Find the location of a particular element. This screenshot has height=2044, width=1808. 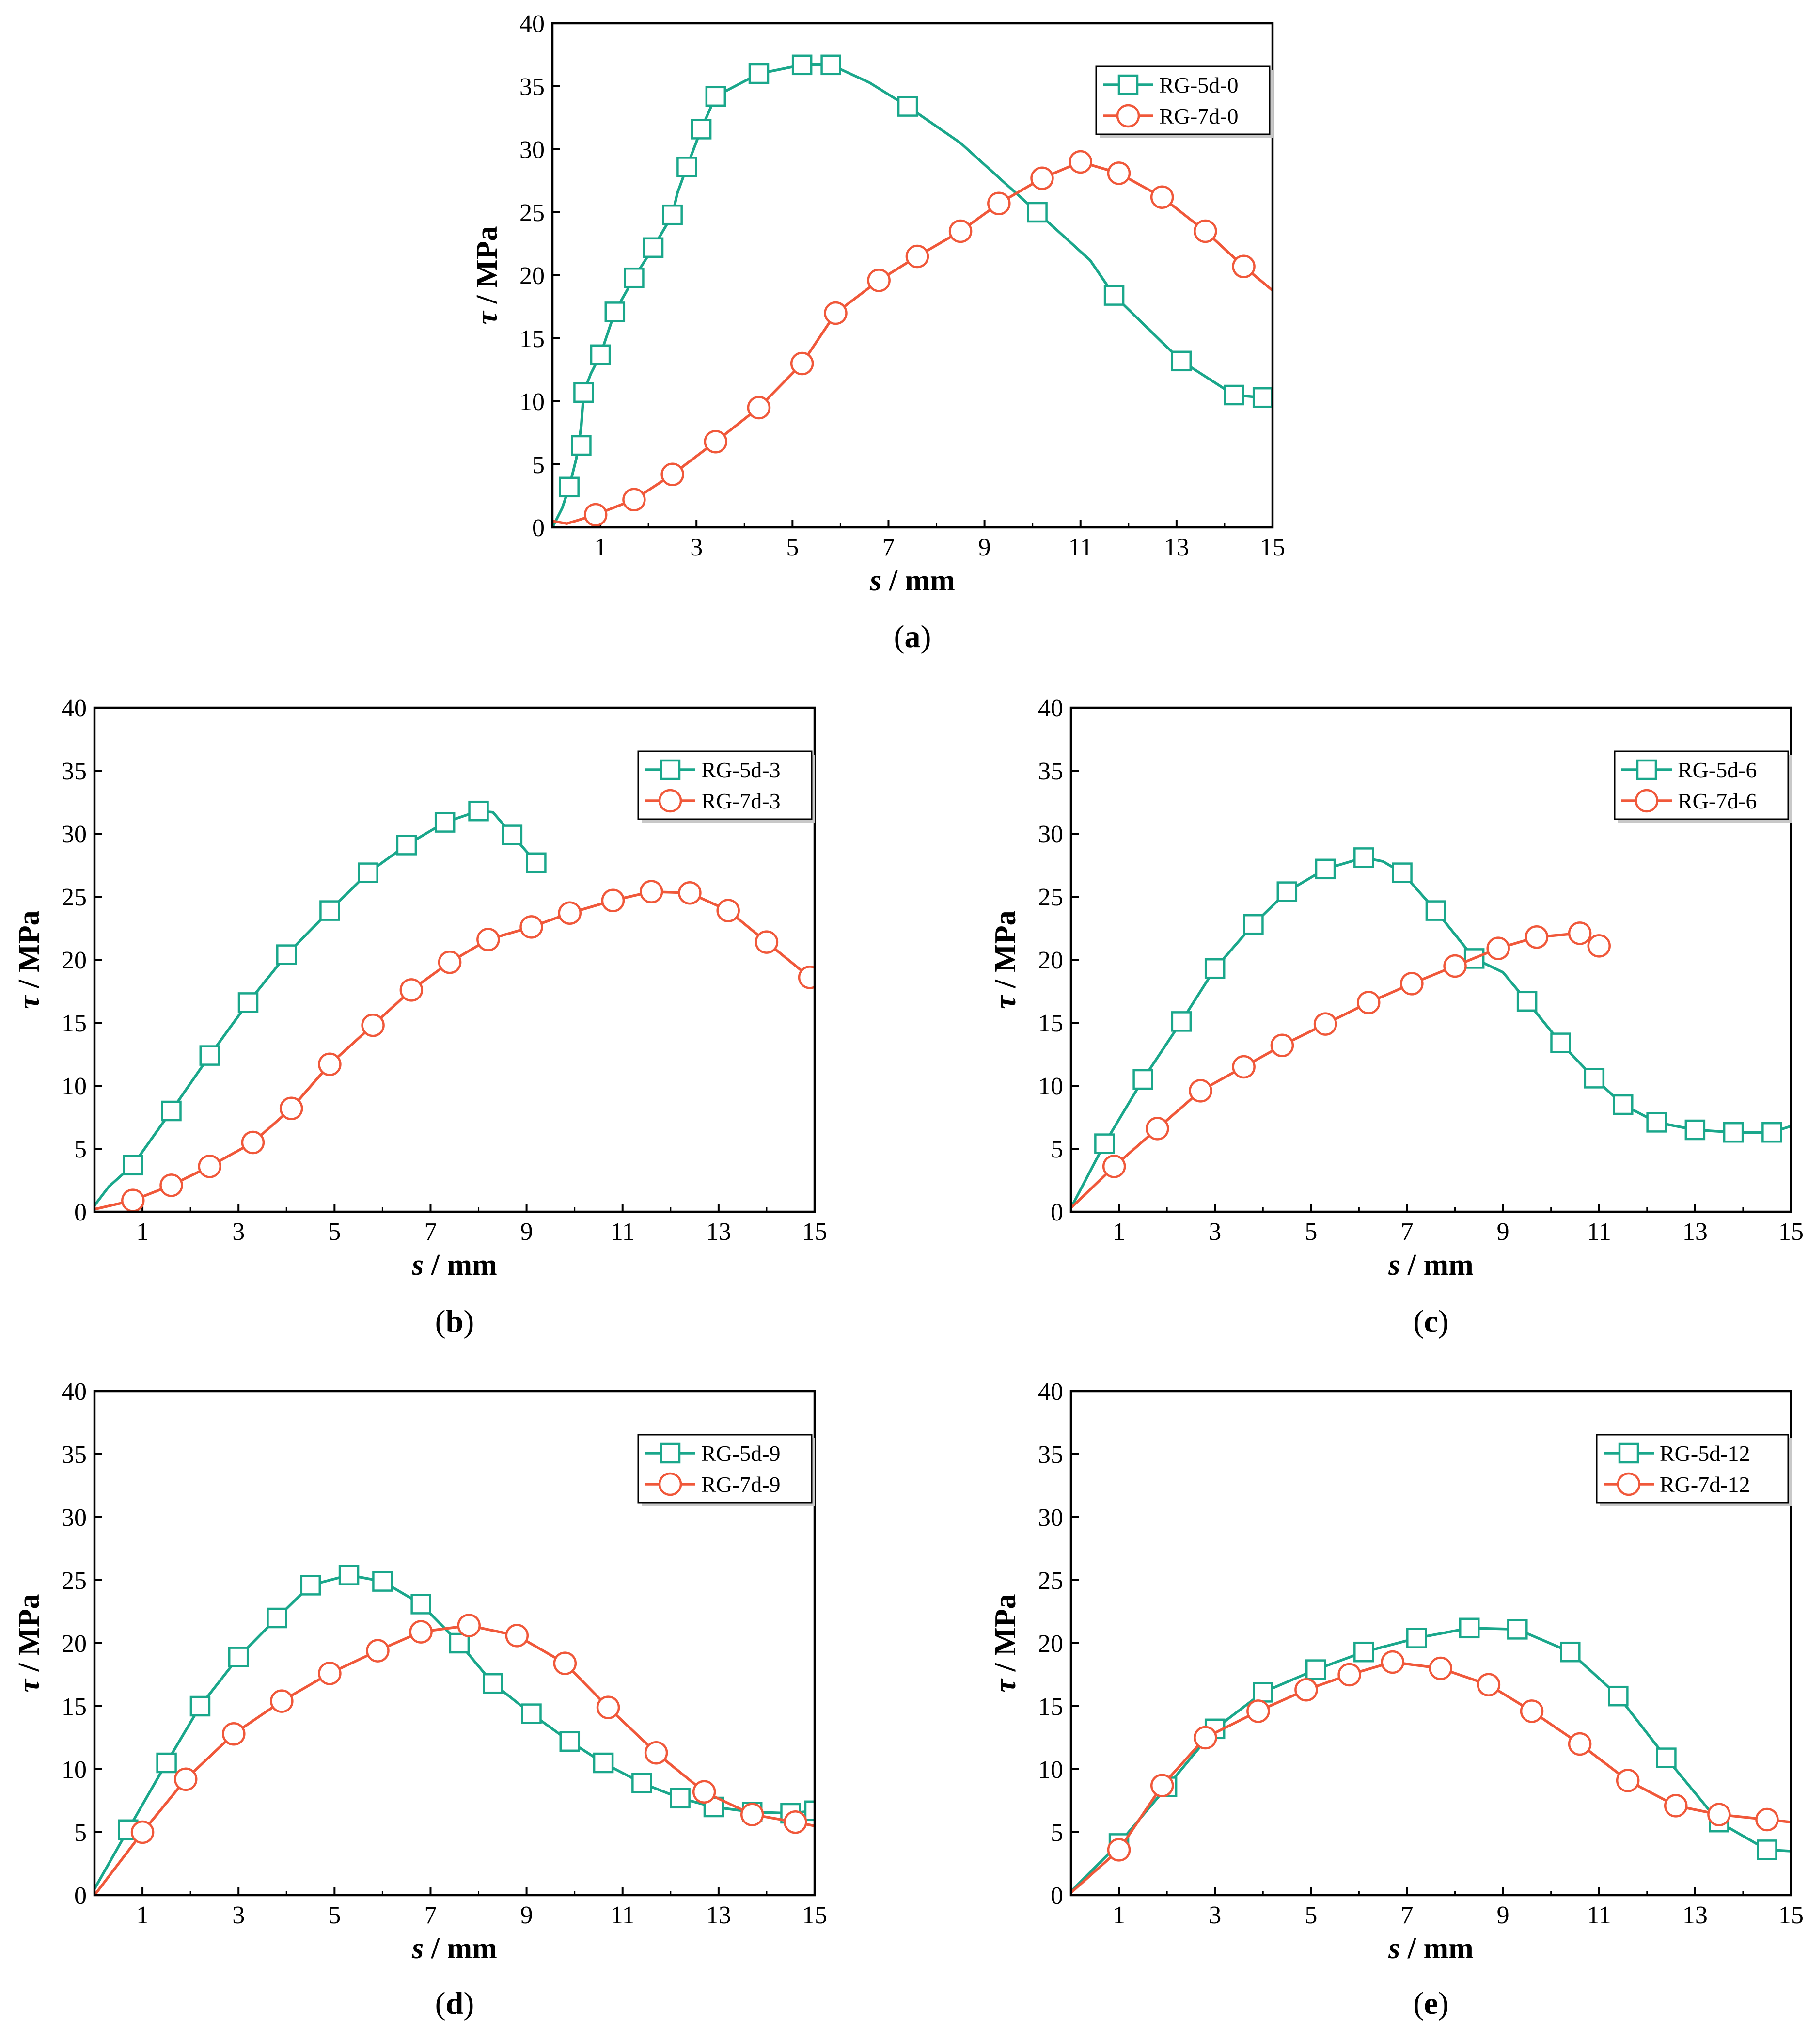

x-axis-title: s / mm is located at coordinates (912, 580).